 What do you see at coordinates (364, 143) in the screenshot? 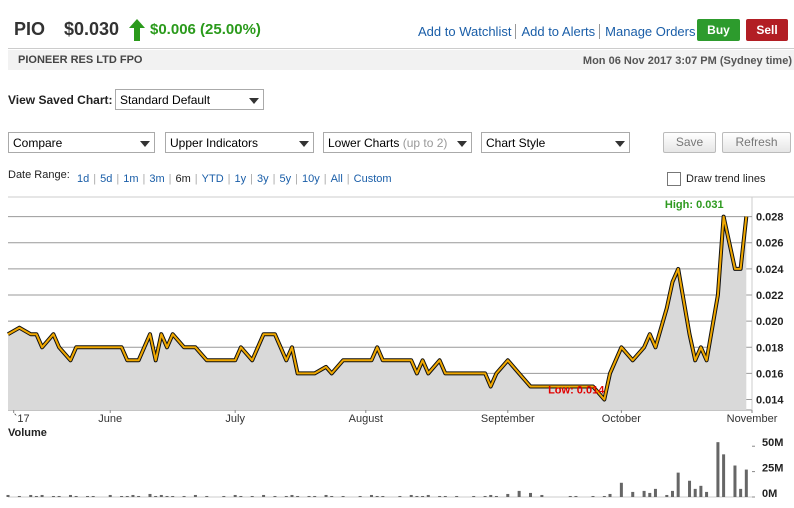
I see `lower-charts-label: Lower Charts` at bounding box center [364, 143].